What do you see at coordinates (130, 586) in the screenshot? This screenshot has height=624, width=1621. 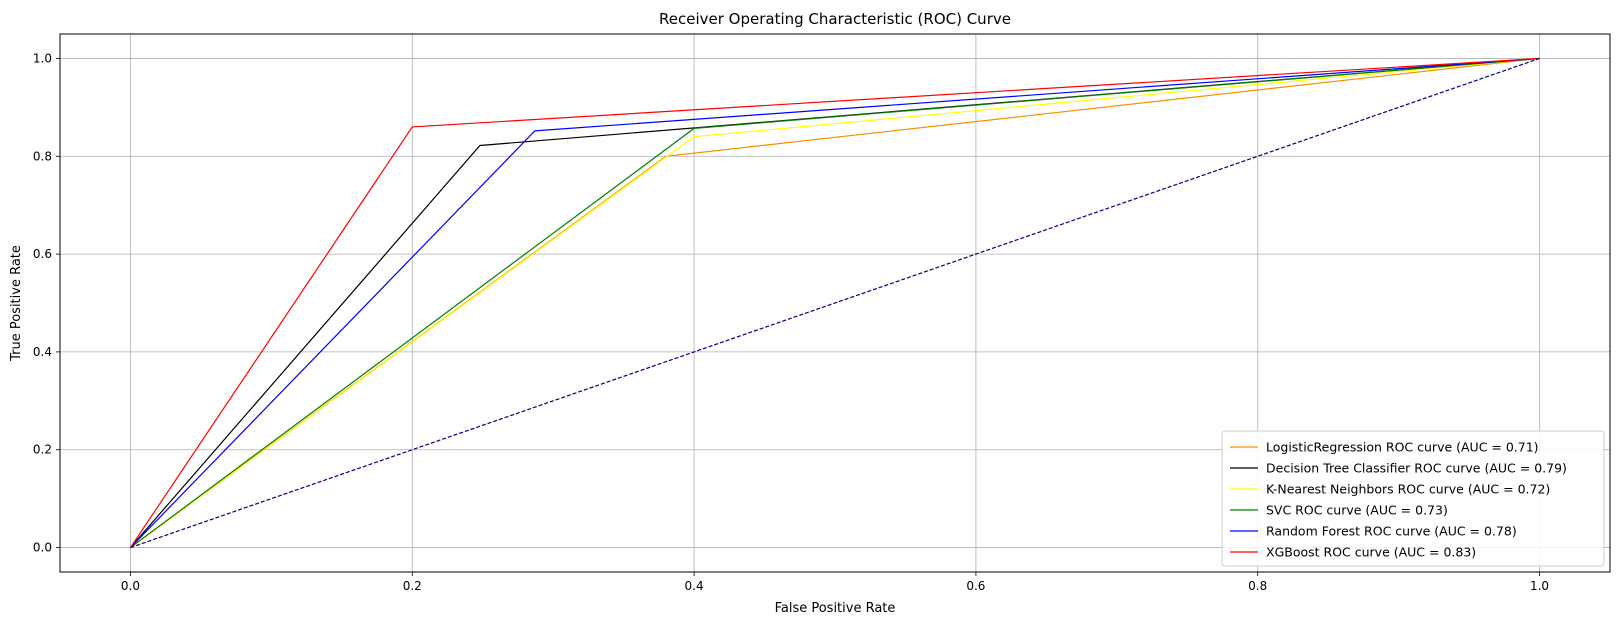 I see `x-tick-label: 0.0` at bounding box center [130, 586].